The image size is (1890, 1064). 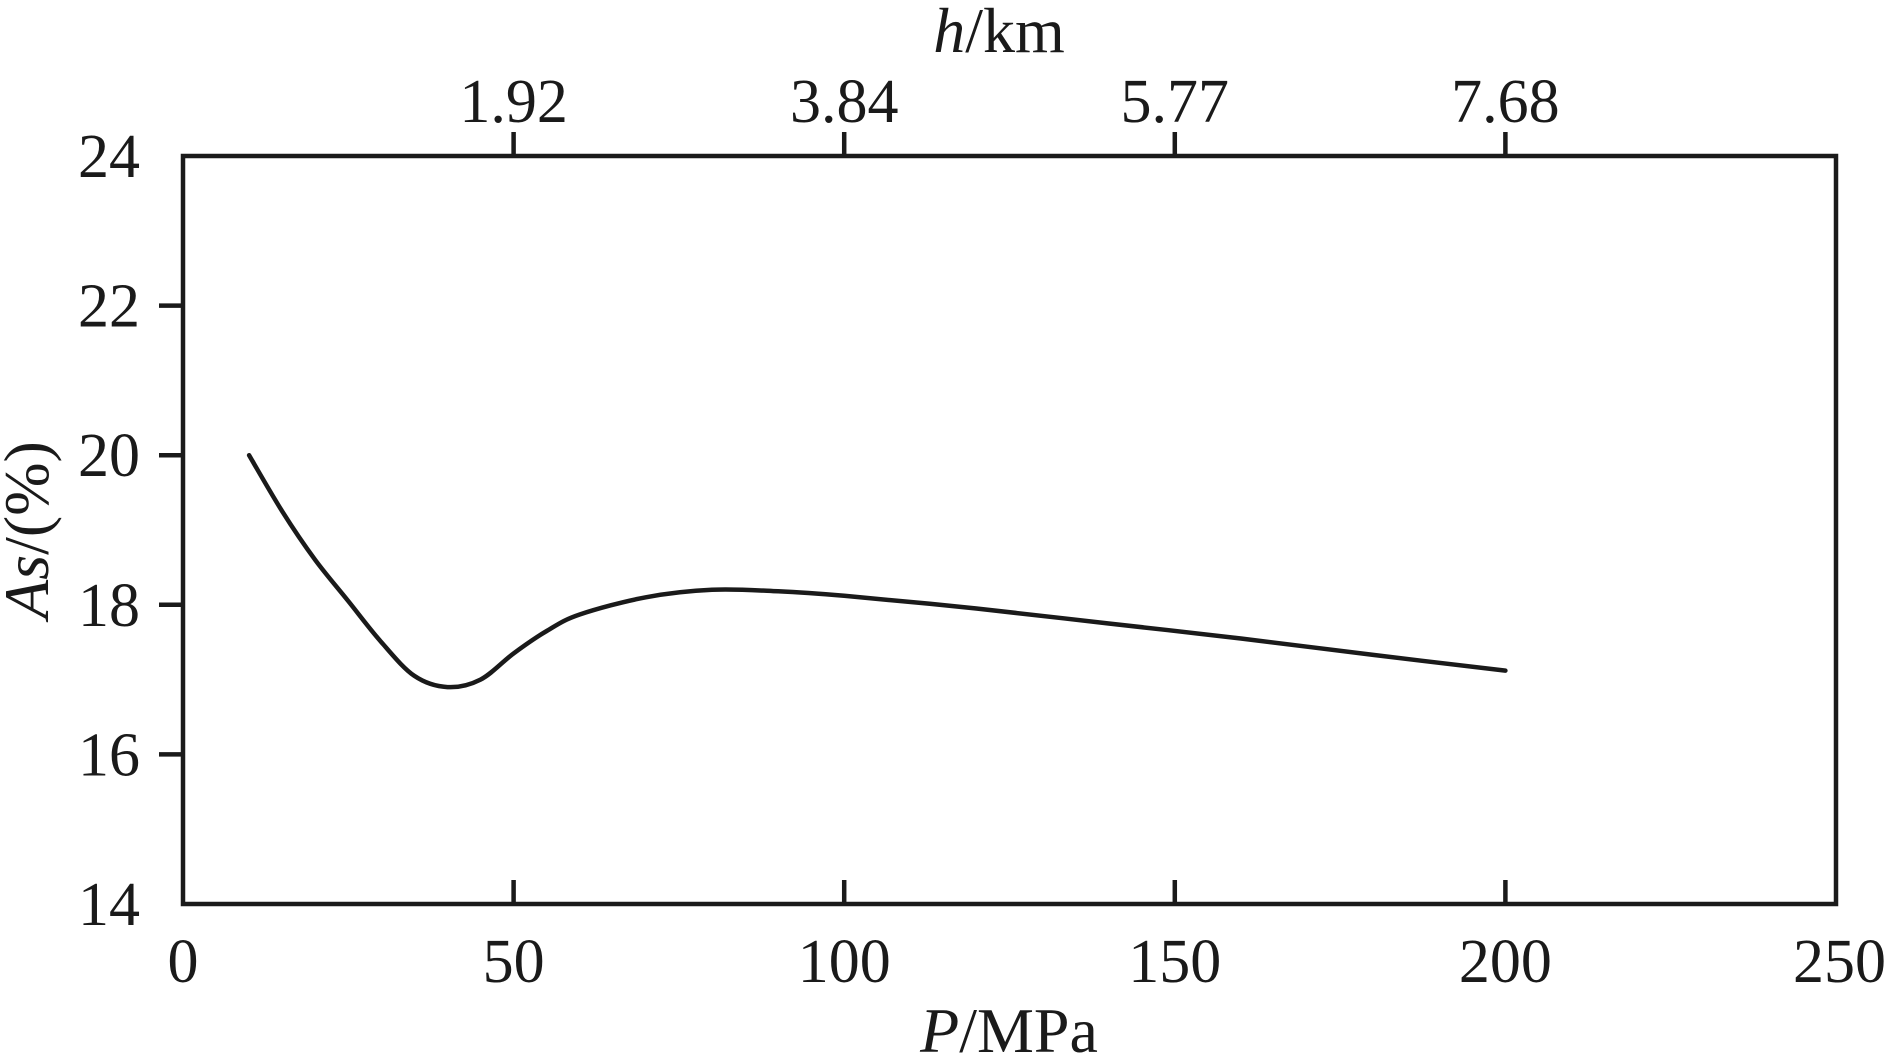 What do you see at coordinates (514, 962) in the screenshot?
I see `x-tick-label: 50` at bounding box center [514, 962].